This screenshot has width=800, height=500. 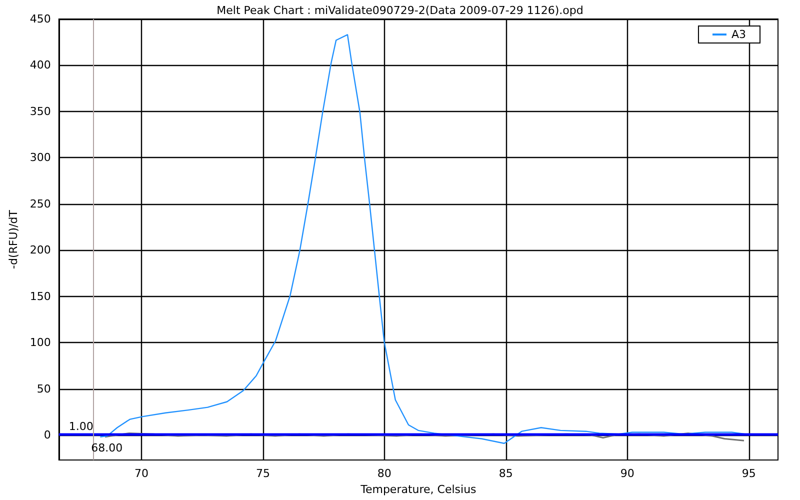 What do you see at coordinates (40, 343) in the screenshot?
I see `y-tick-label: 100` at bounding box center [40, 343].